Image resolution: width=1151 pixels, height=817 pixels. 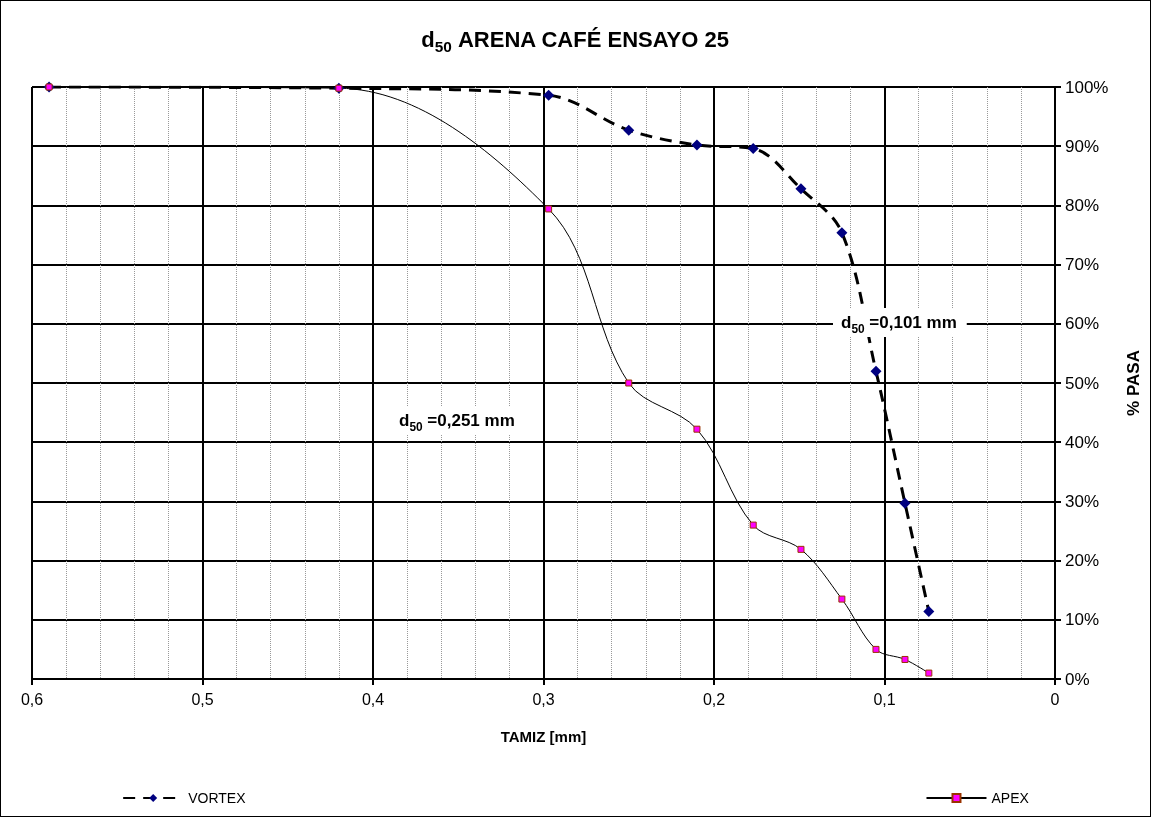 I want to click on y-tick-label: 100%, so click(x=1087, y=87).